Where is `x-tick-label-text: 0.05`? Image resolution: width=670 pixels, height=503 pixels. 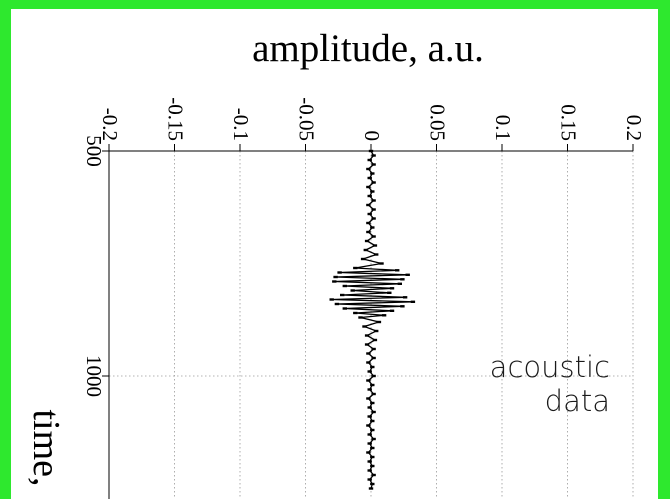
x-tick-label-text: 0.05 is located at coordinates (438, 122).